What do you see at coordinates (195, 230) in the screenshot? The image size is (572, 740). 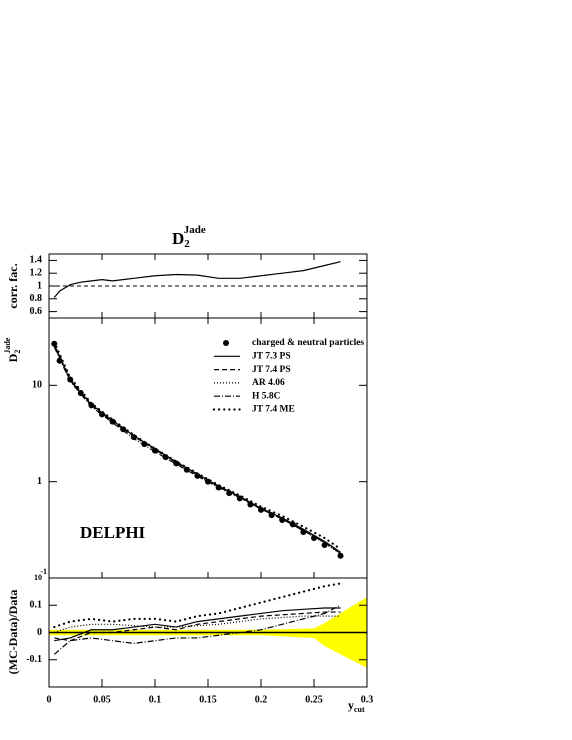 I see `title-sup: Jade` at bounding box center [195, 230].